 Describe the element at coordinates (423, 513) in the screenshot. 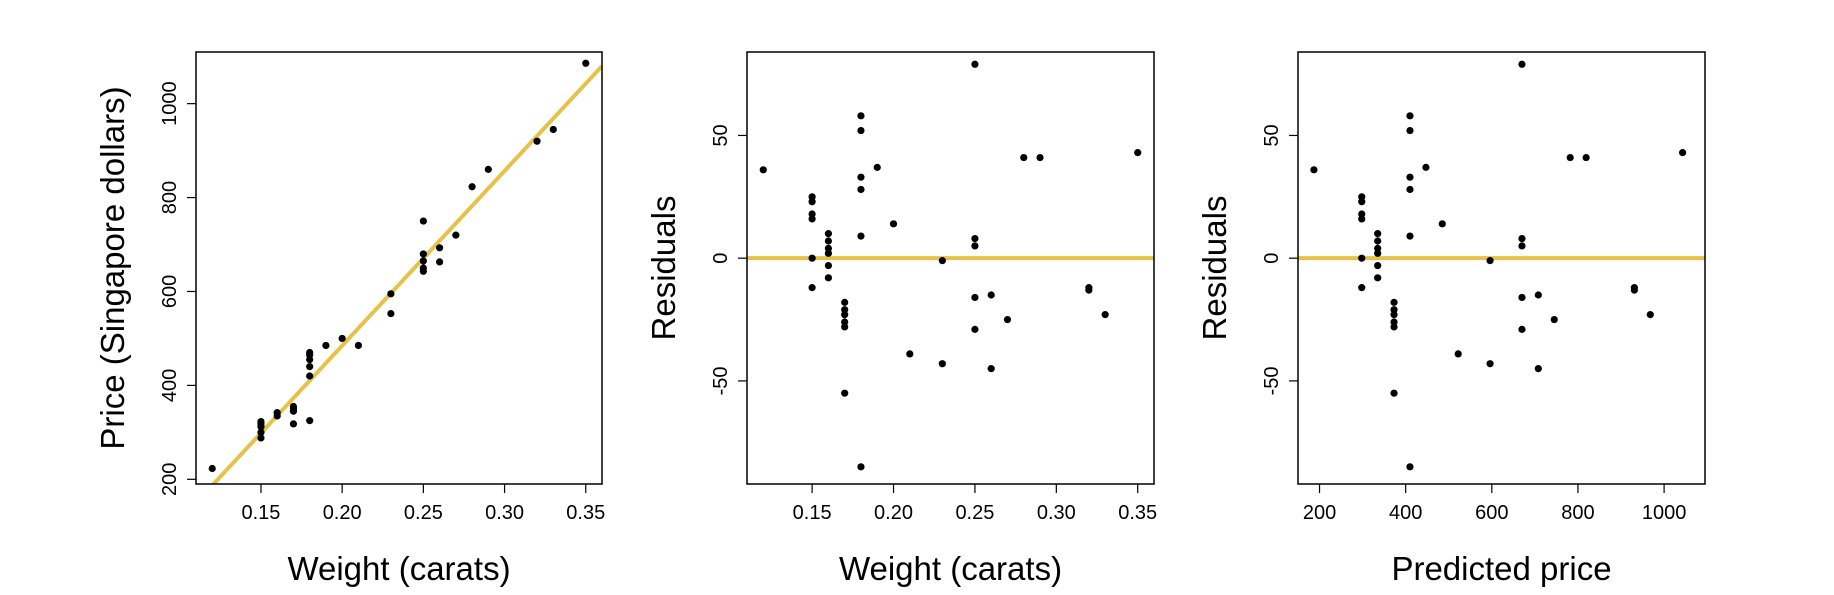

I see `x-tick-label: 0.25` at that location.